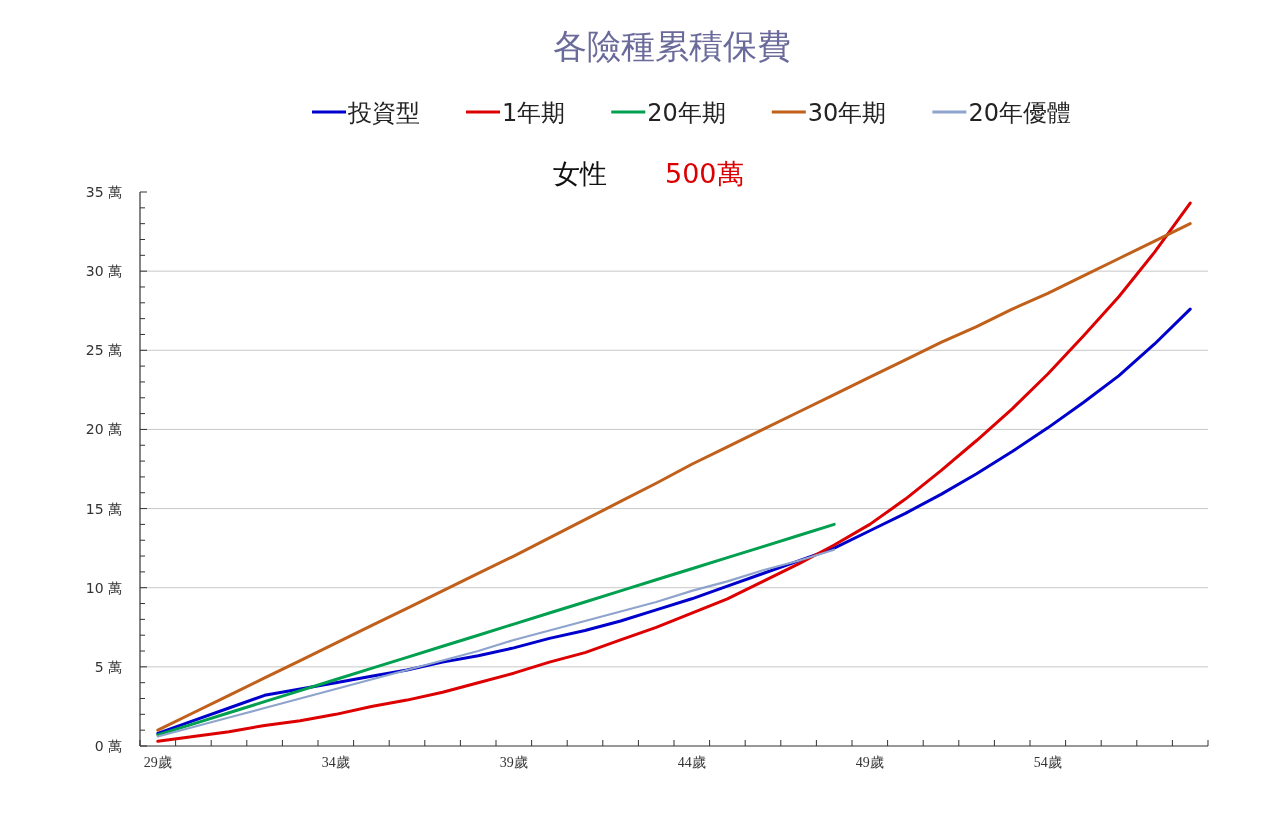  I want to click on y-tick-label: 0 萬, so click(108, 746).